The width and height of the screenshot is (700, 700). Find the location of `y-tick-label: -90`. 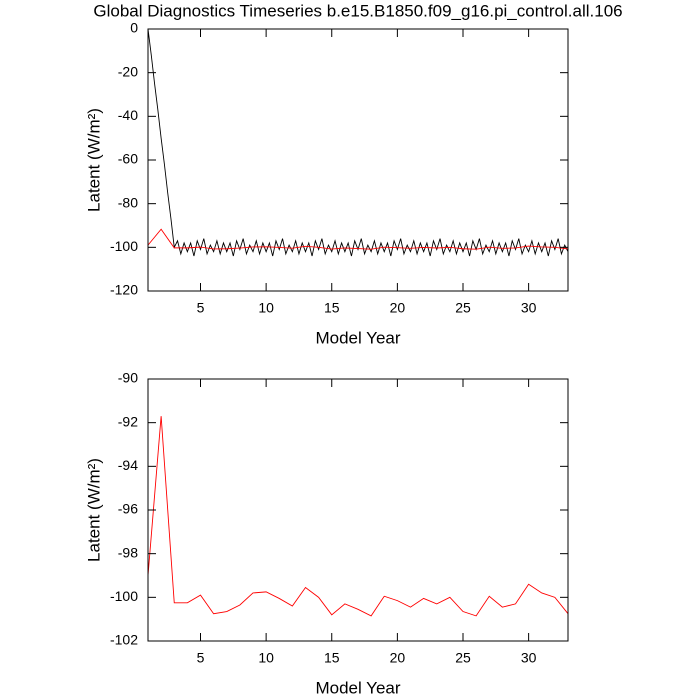

y-tick-label: -90 is located at coordinates (128, 378).